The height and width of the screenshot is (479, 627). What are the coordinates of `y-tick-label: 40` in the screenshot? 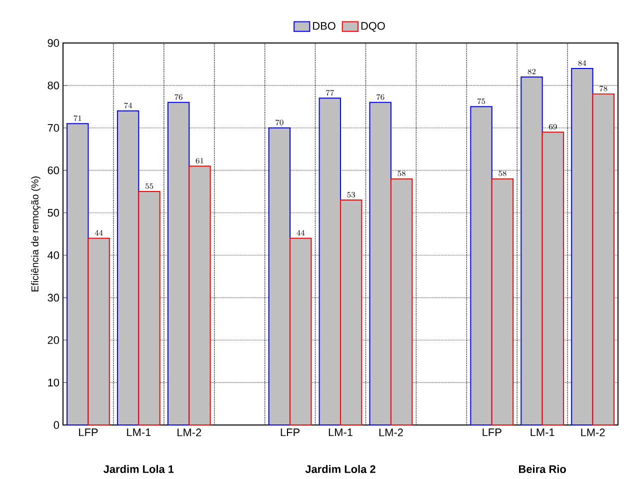 It's located at (54, 255).